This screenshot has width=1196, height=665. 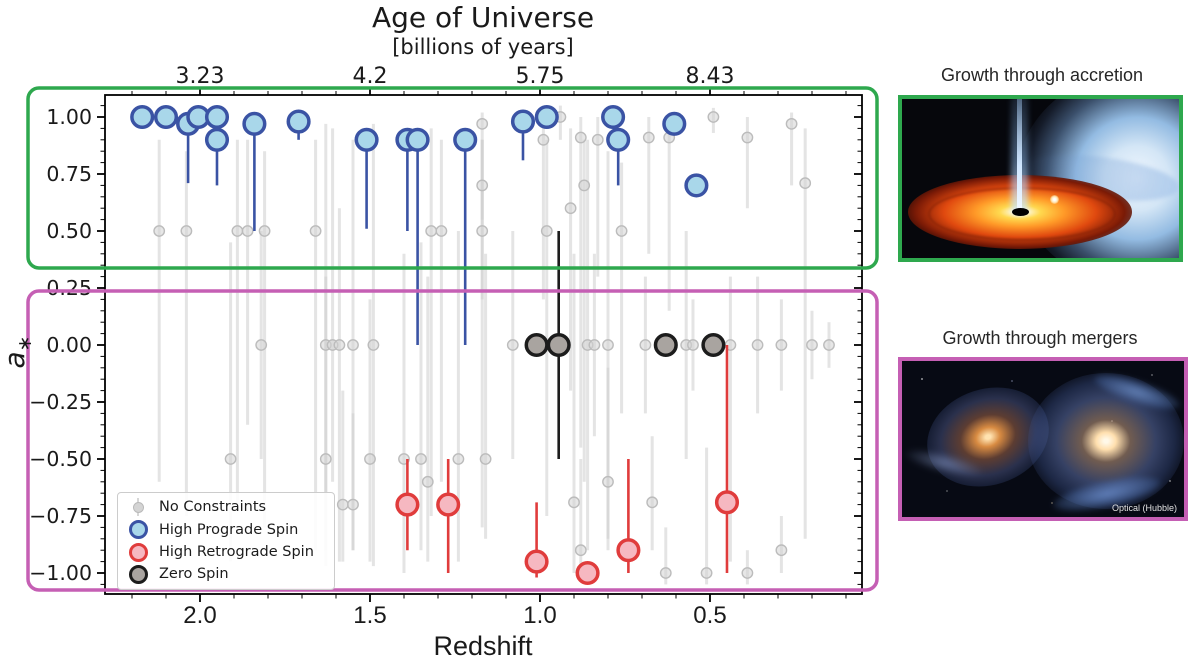 What do you see at coordinates (194, 574) in the screenshot?
I see `legend-label: Zero Spin` at bounding box center [194, 574].